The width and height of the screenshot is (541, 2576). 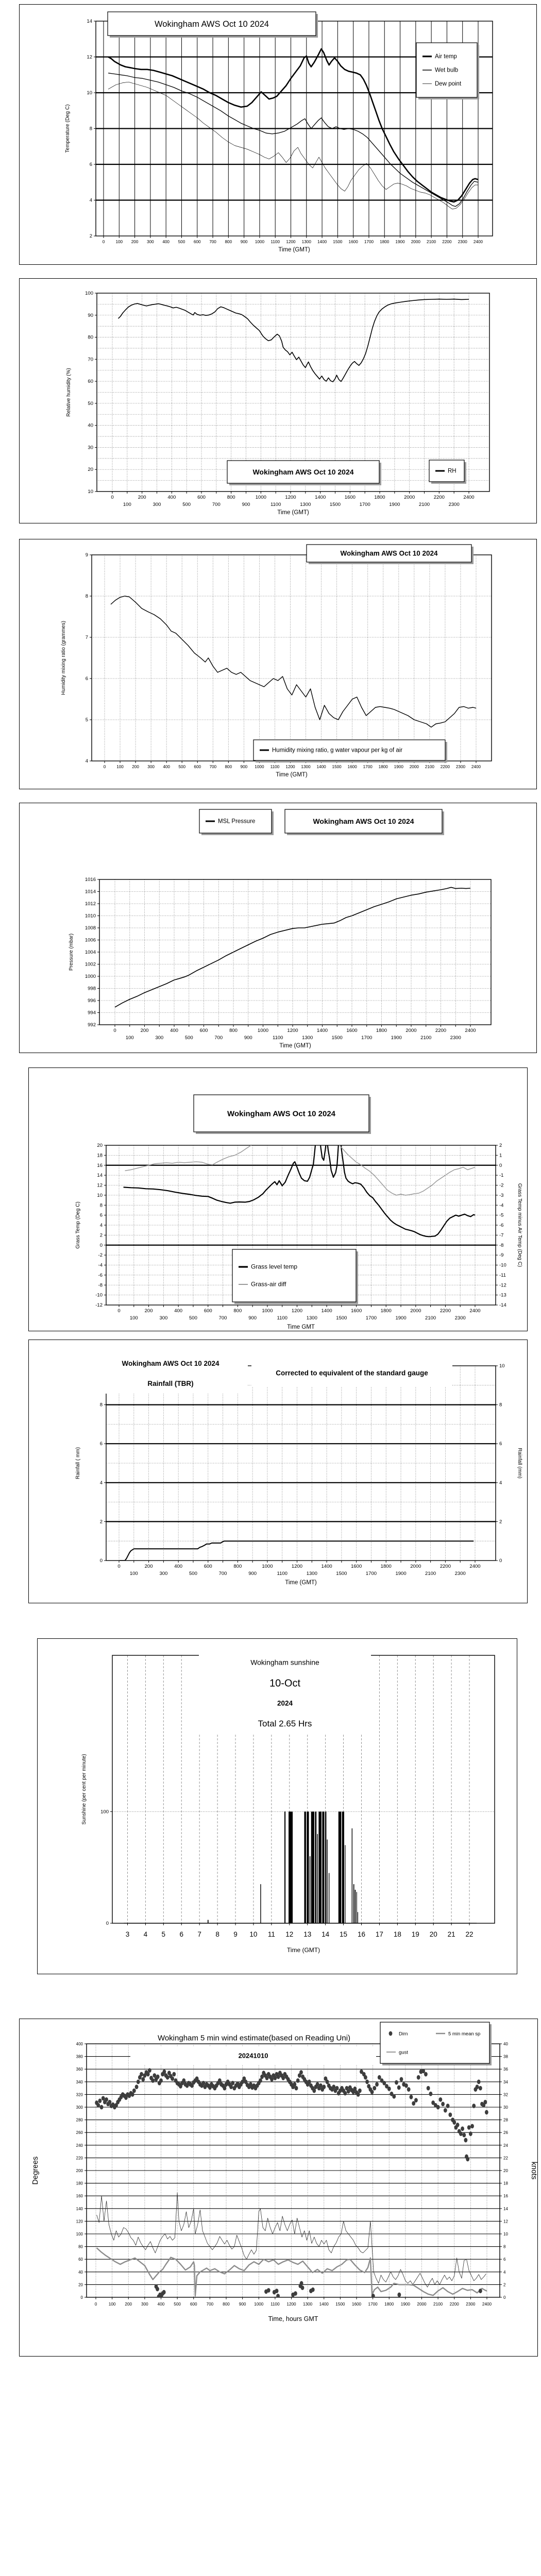 I want to click on svg-text: 8, so click(x=504, y=2247).